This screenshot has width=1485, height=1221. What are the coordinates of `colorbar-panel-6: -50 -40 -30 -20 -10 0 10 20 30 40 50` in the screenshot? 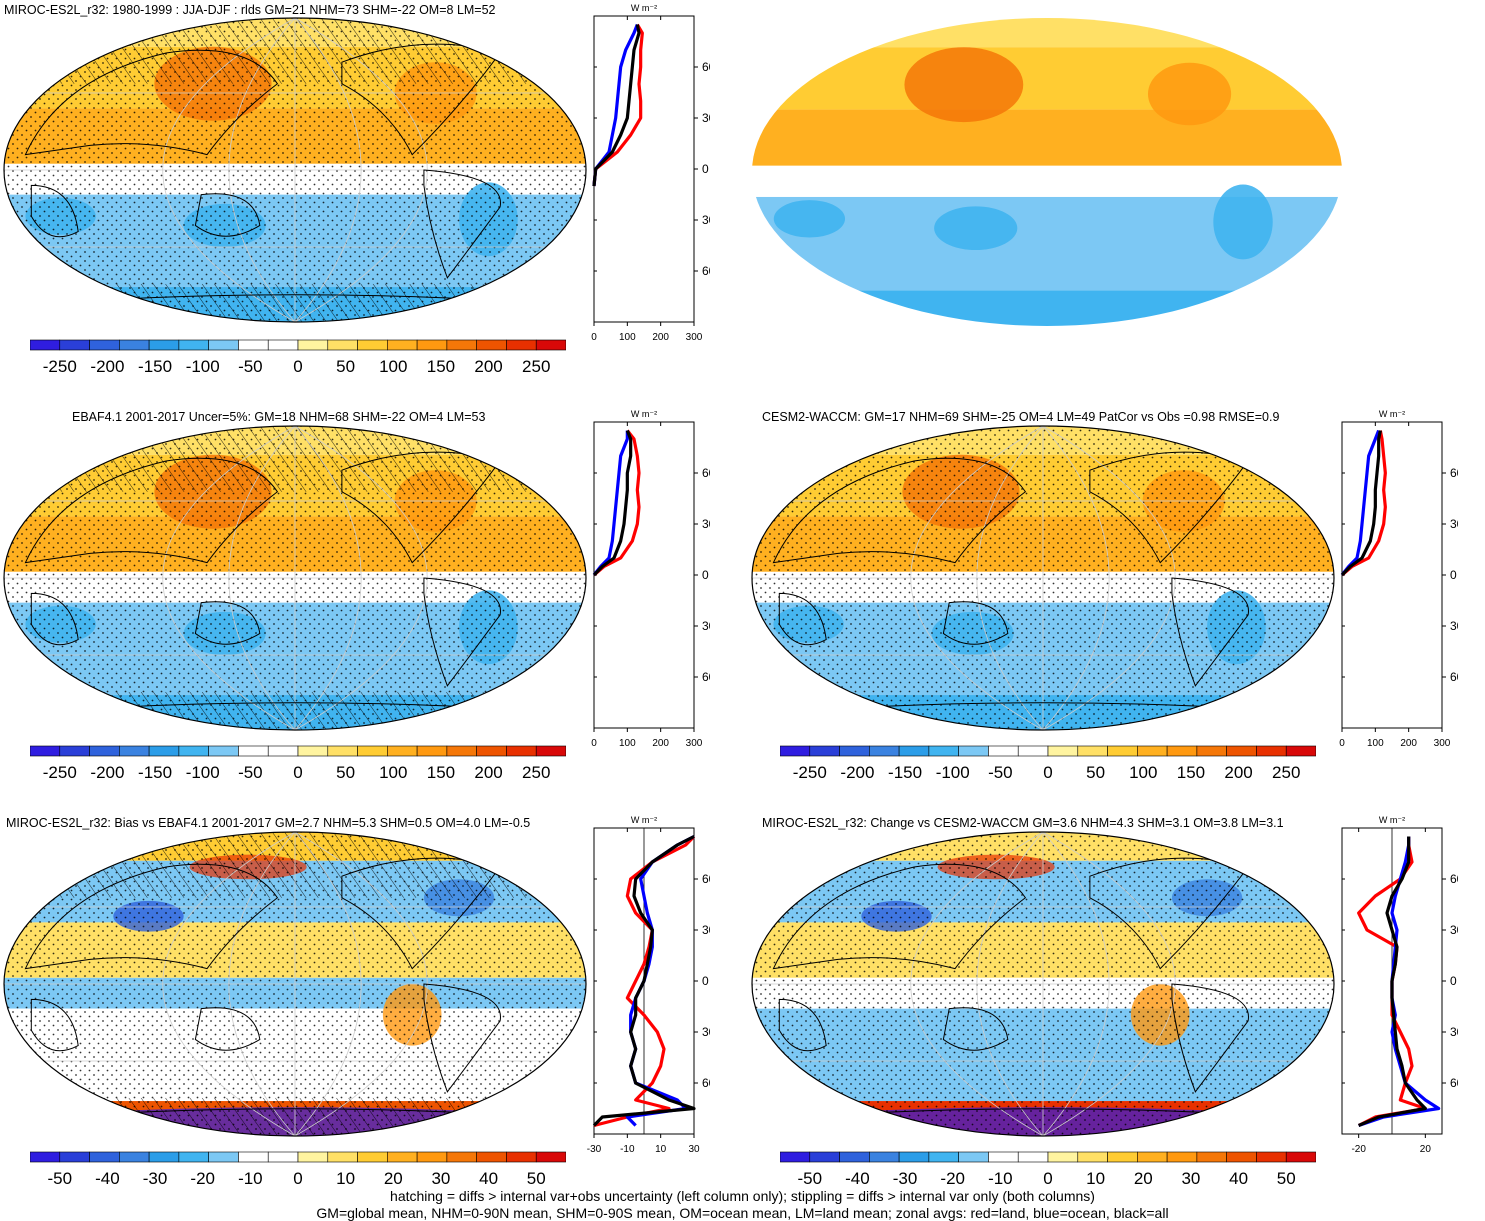 It's located at (1048, 1169).